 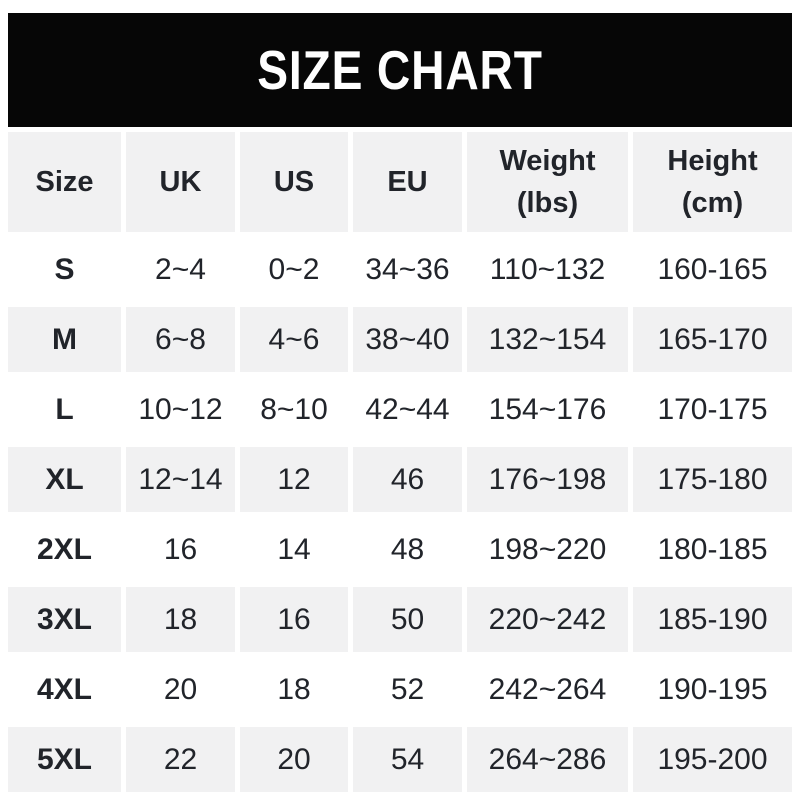 I want to click on table-cell: 54, so click(x=407, y=759).